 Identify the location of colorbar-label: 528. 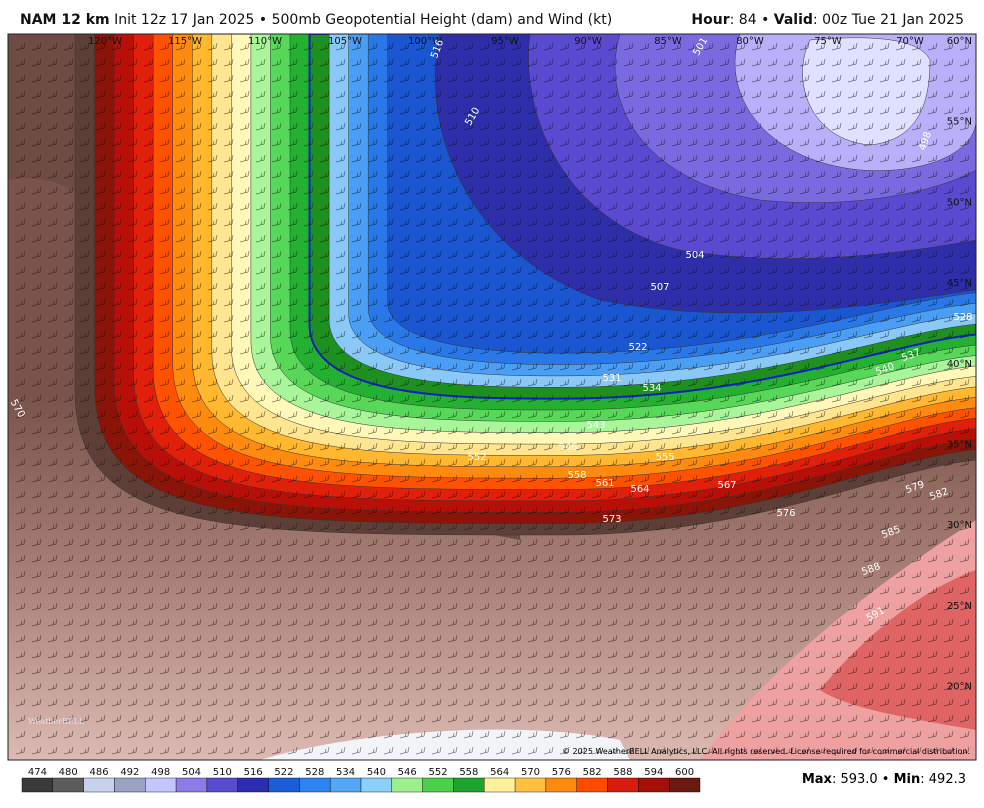
(314, 772).